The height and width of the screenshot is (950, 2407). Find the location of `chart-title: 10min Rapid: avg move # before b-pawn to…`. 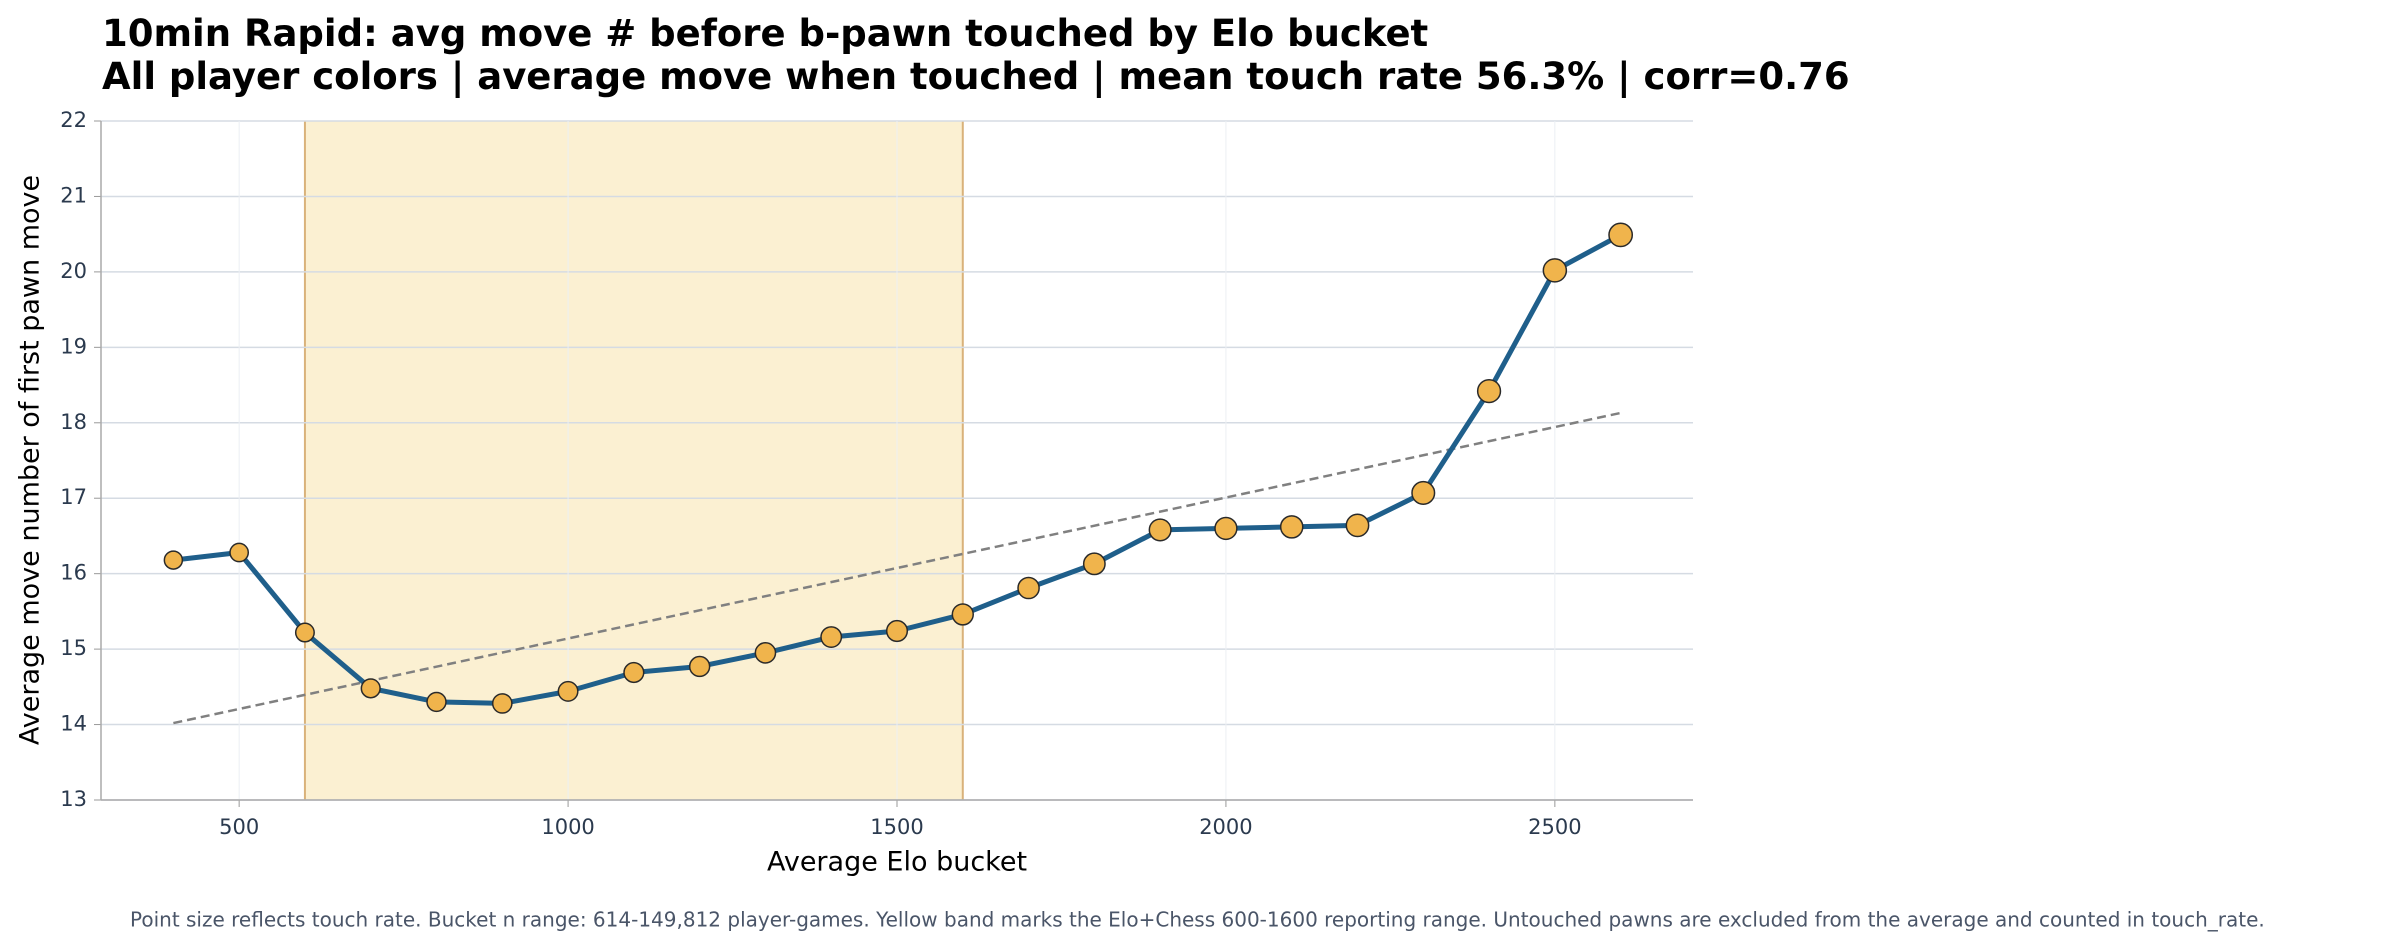

chart-title: 10min Rapid: avg move # before b-pawn to… is located at coordinates (765, 33).